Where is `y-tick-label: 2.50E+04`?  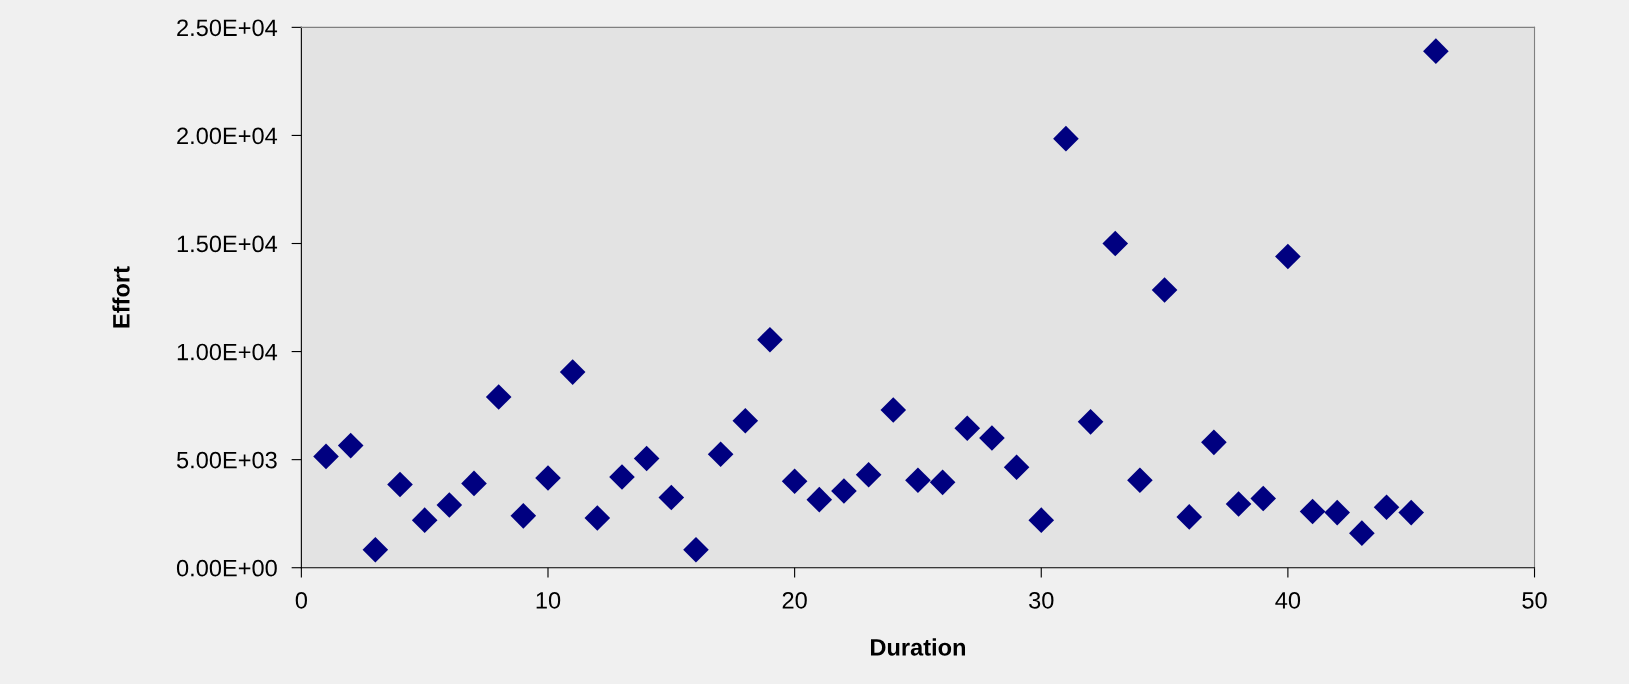
y-tick-label: 2.50E+04 is located at coordinates (227, 28).